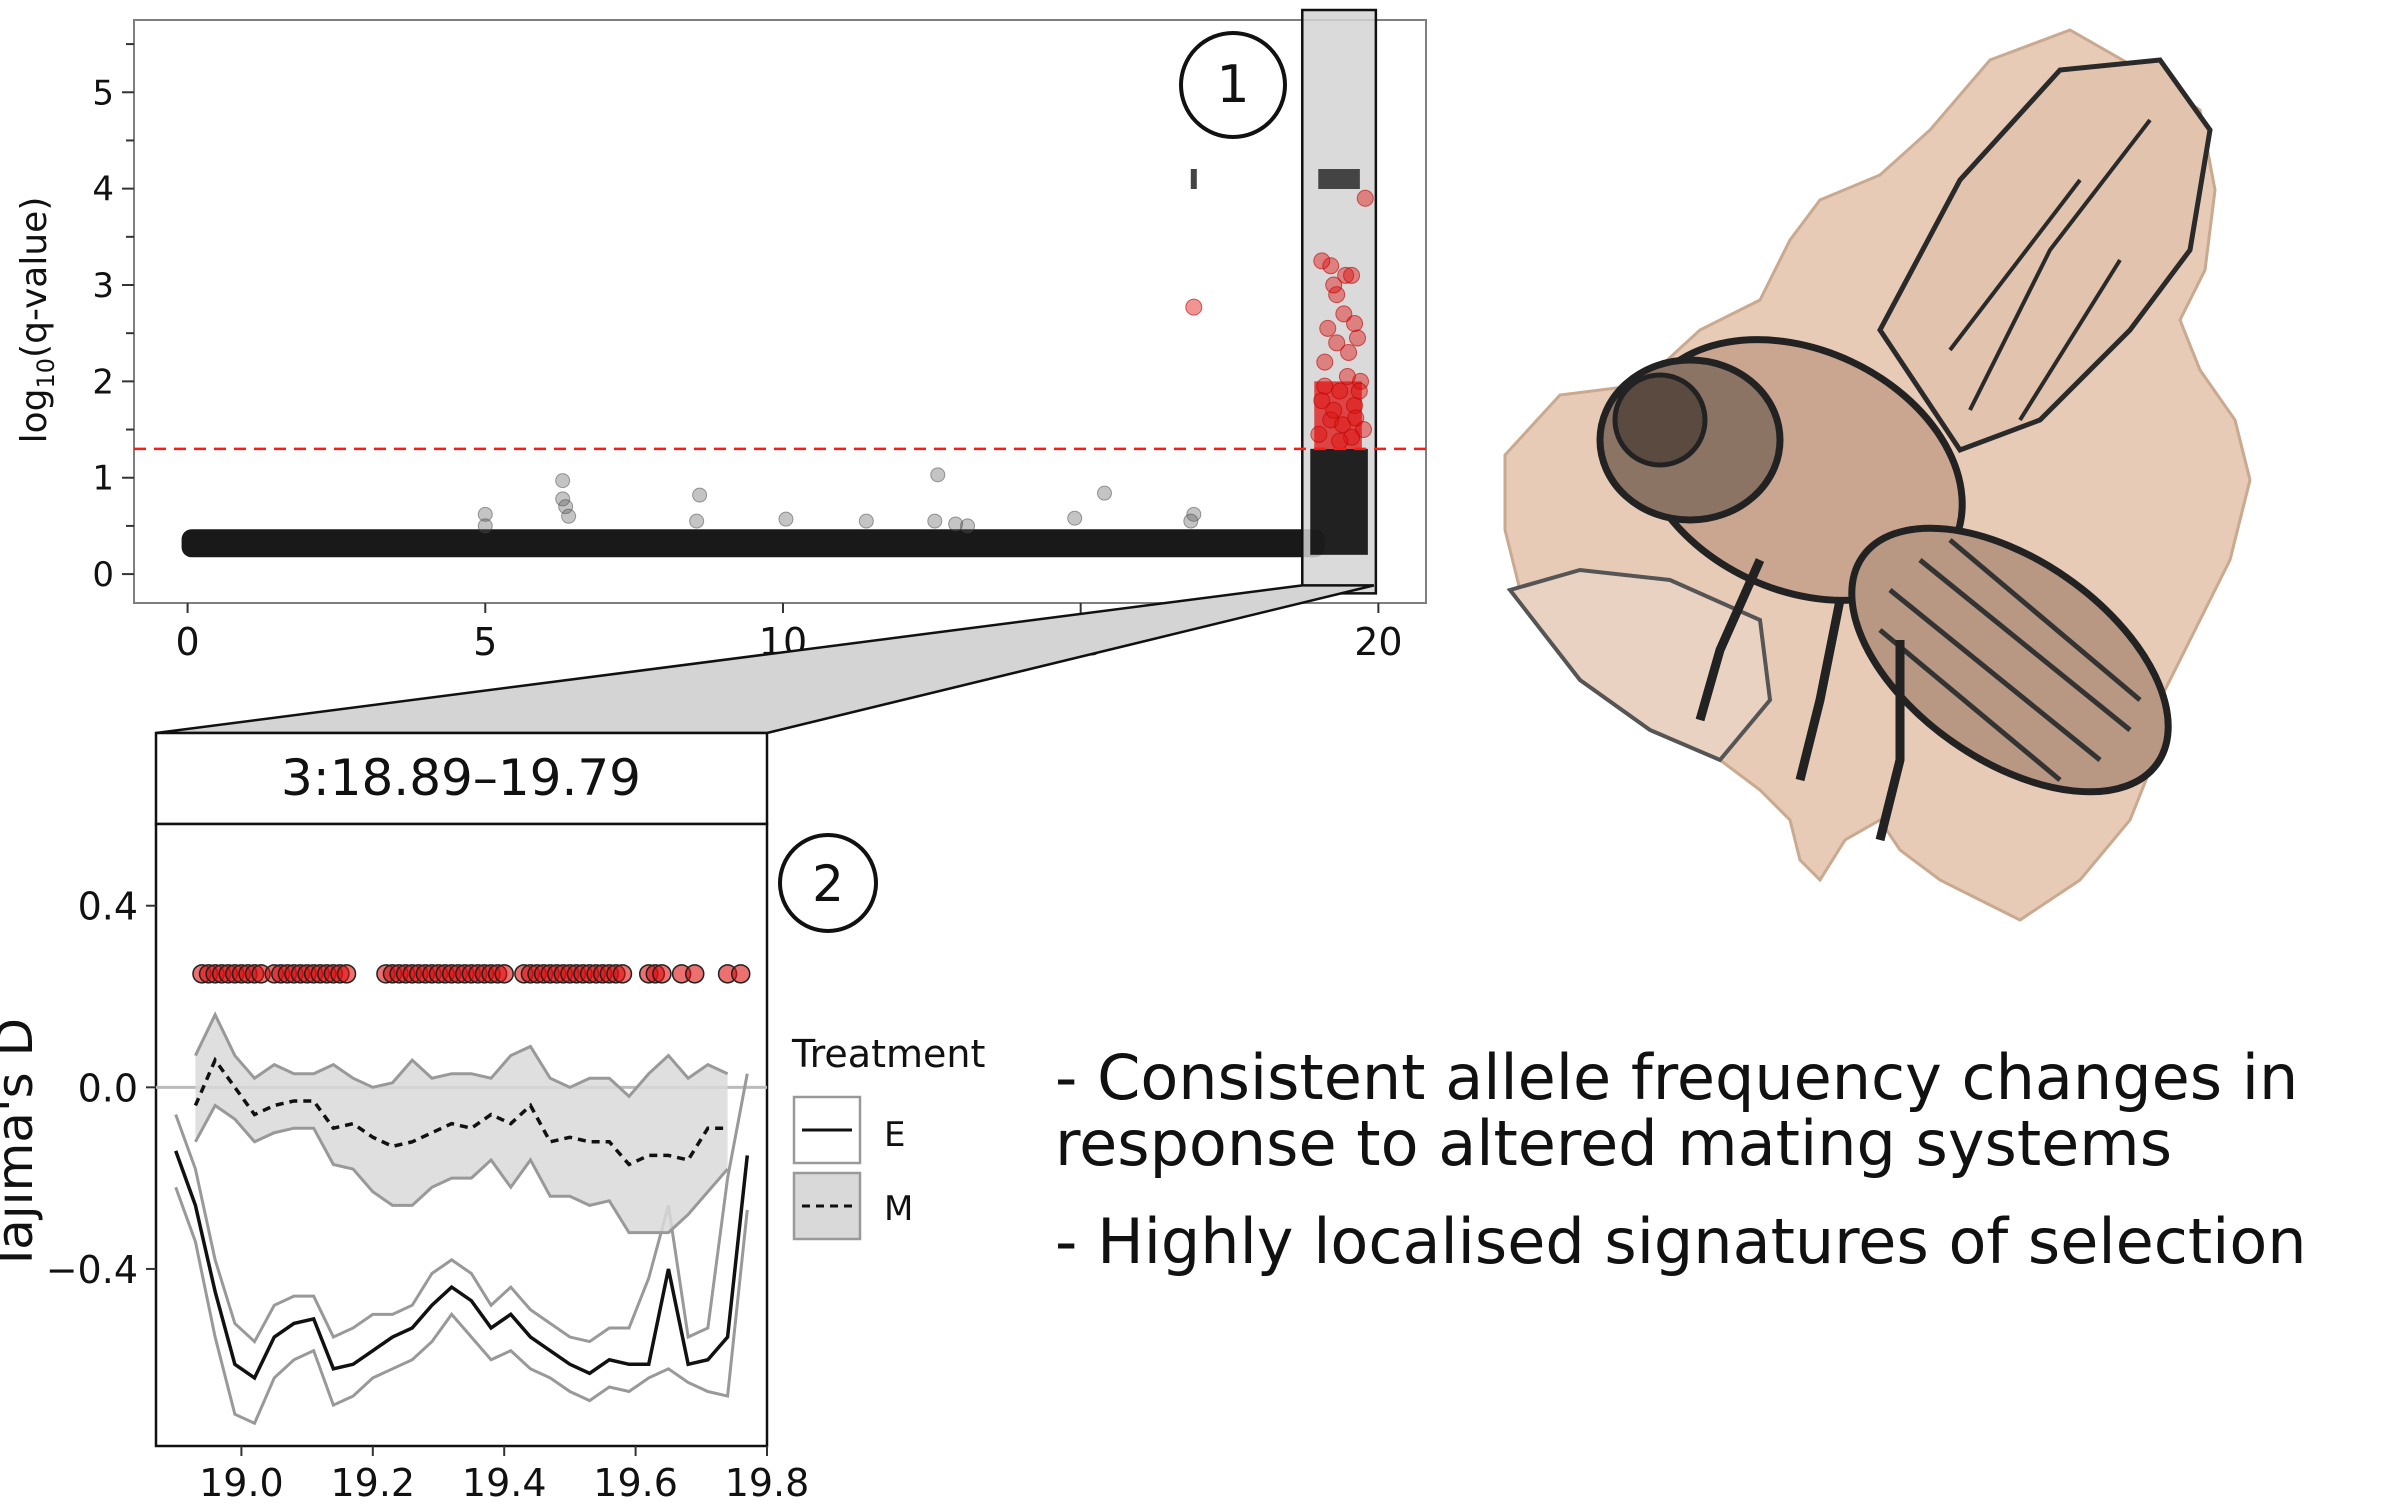  Describe the element at coordinates (1279, 372) in the screenshot. I see `highlighted-points` at that location.